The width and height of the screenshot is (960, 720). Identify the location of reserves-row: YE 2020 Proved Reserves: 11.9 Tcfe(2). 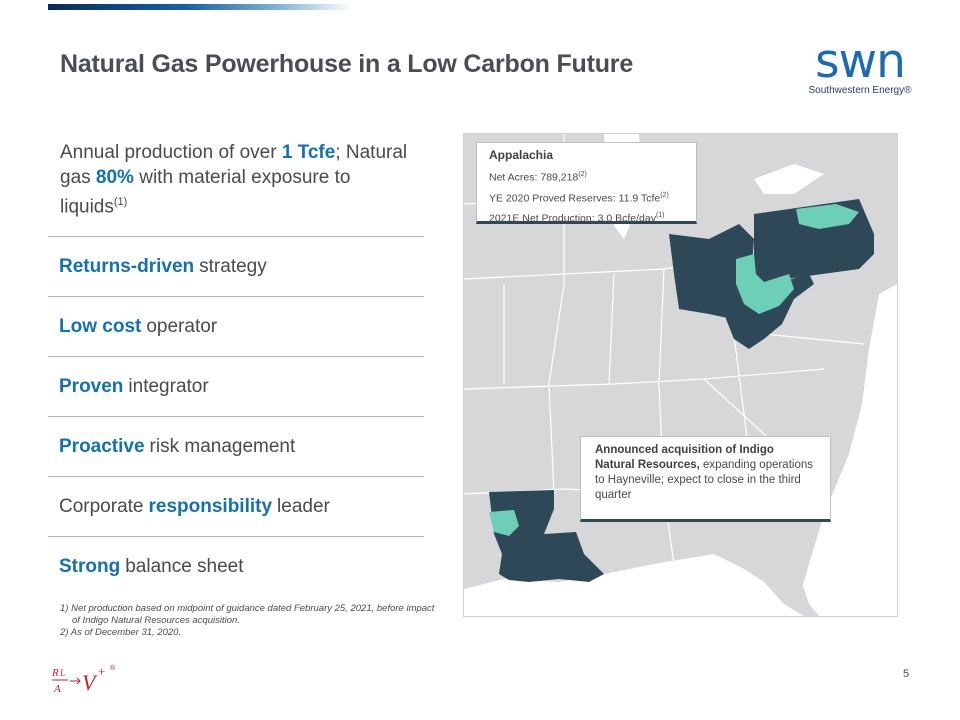
(586, 197).